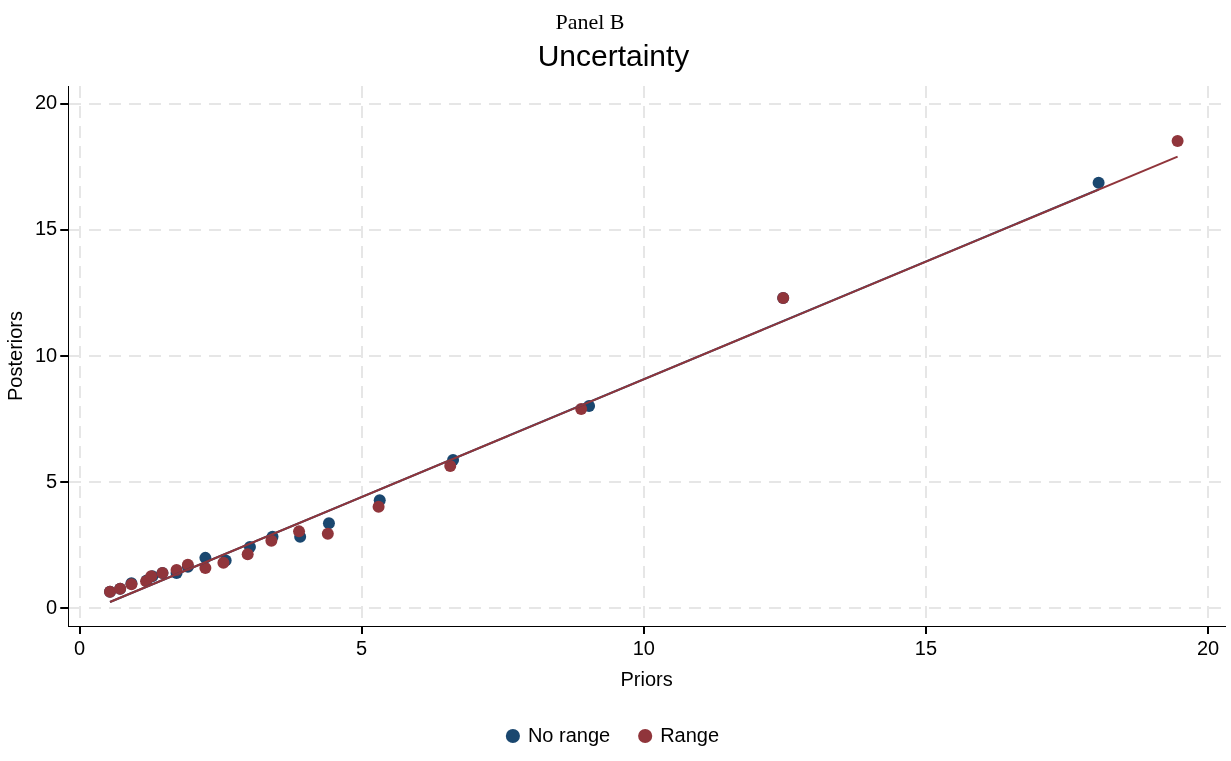 The width and height of the screenshot is (1231, 761). What do you see at coordinates (14, 356) in the screenshot?
I see `y-axis-title: Posteriors` at bounding box center [14, 356].